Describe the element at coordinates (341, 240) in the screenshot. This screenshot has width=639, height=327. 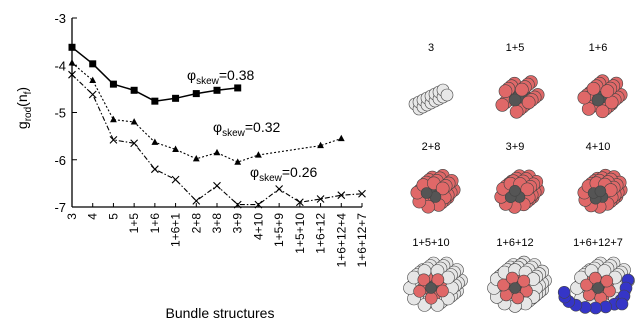
I see `x-tick-label: 1+6+12+4` at that location.